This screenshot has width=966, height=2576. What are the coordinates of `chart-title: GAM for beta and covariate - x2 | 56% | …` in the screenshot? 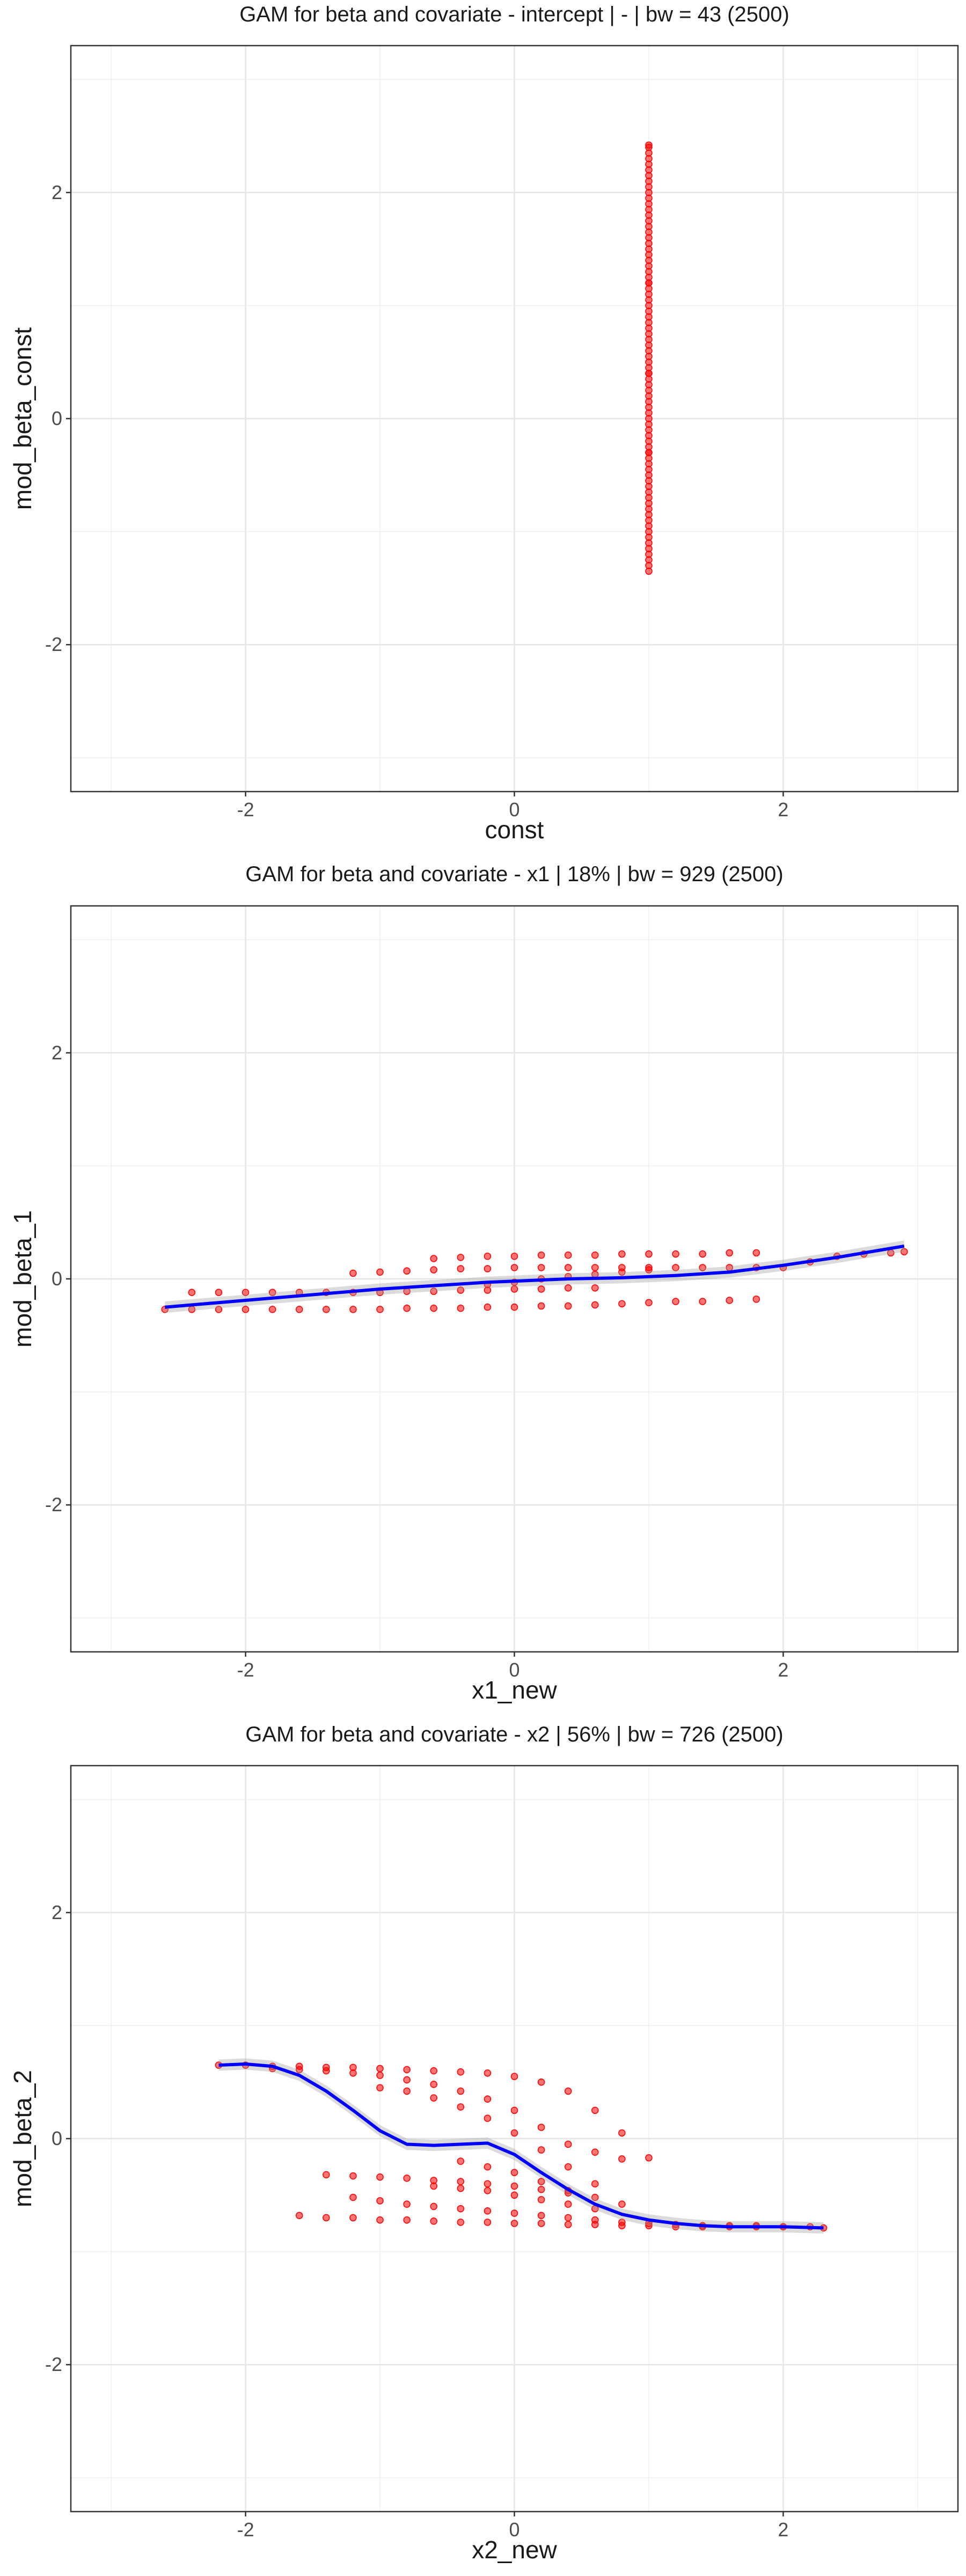 It's located at (514, 1734).